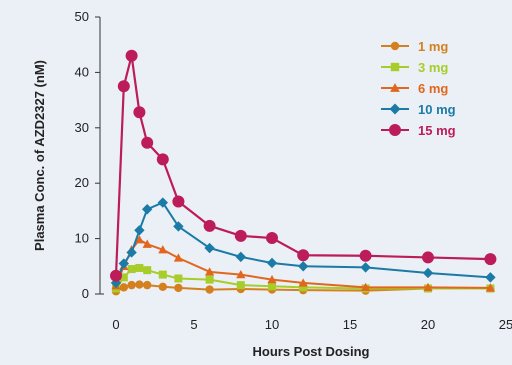  What do you see at coordinates (433, 67) in the screenshot?
I see `legend-label: 3 mg` at bounding box center [433, 67].